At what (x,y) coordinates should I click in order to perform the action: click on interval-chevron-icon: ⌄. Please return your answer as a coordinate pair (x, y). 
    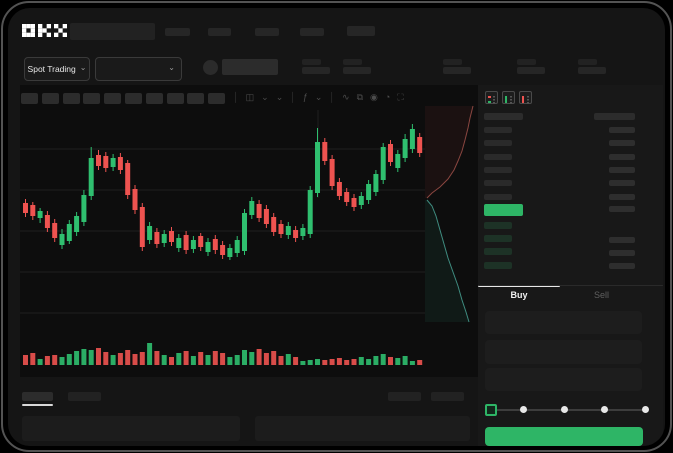
    Looking at the image, I should click on (279, 97).